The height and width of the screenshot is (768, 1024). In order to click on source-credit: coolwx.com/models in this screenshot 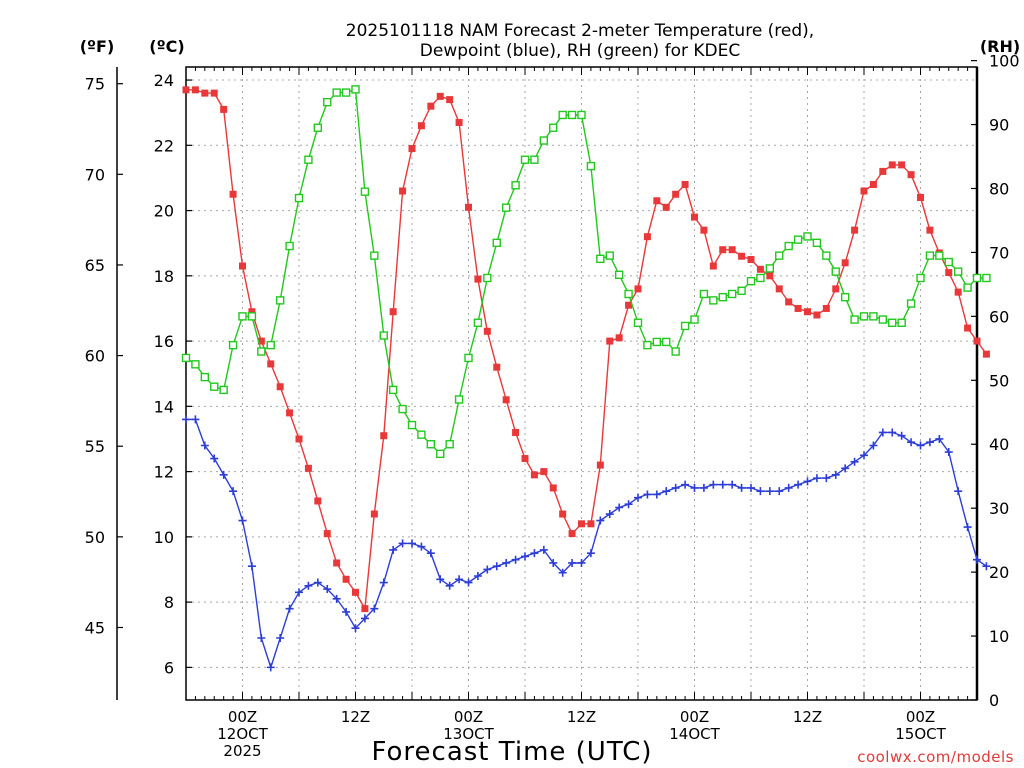, I will do `click(935, 757)`.